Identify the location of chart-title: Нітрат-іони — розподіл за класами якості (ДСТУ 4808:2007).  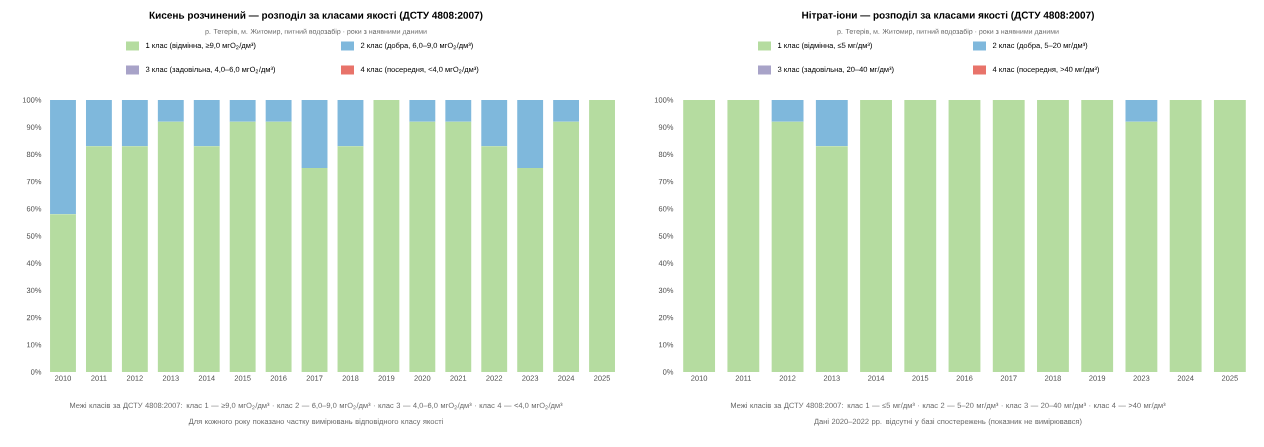
(948, 16).